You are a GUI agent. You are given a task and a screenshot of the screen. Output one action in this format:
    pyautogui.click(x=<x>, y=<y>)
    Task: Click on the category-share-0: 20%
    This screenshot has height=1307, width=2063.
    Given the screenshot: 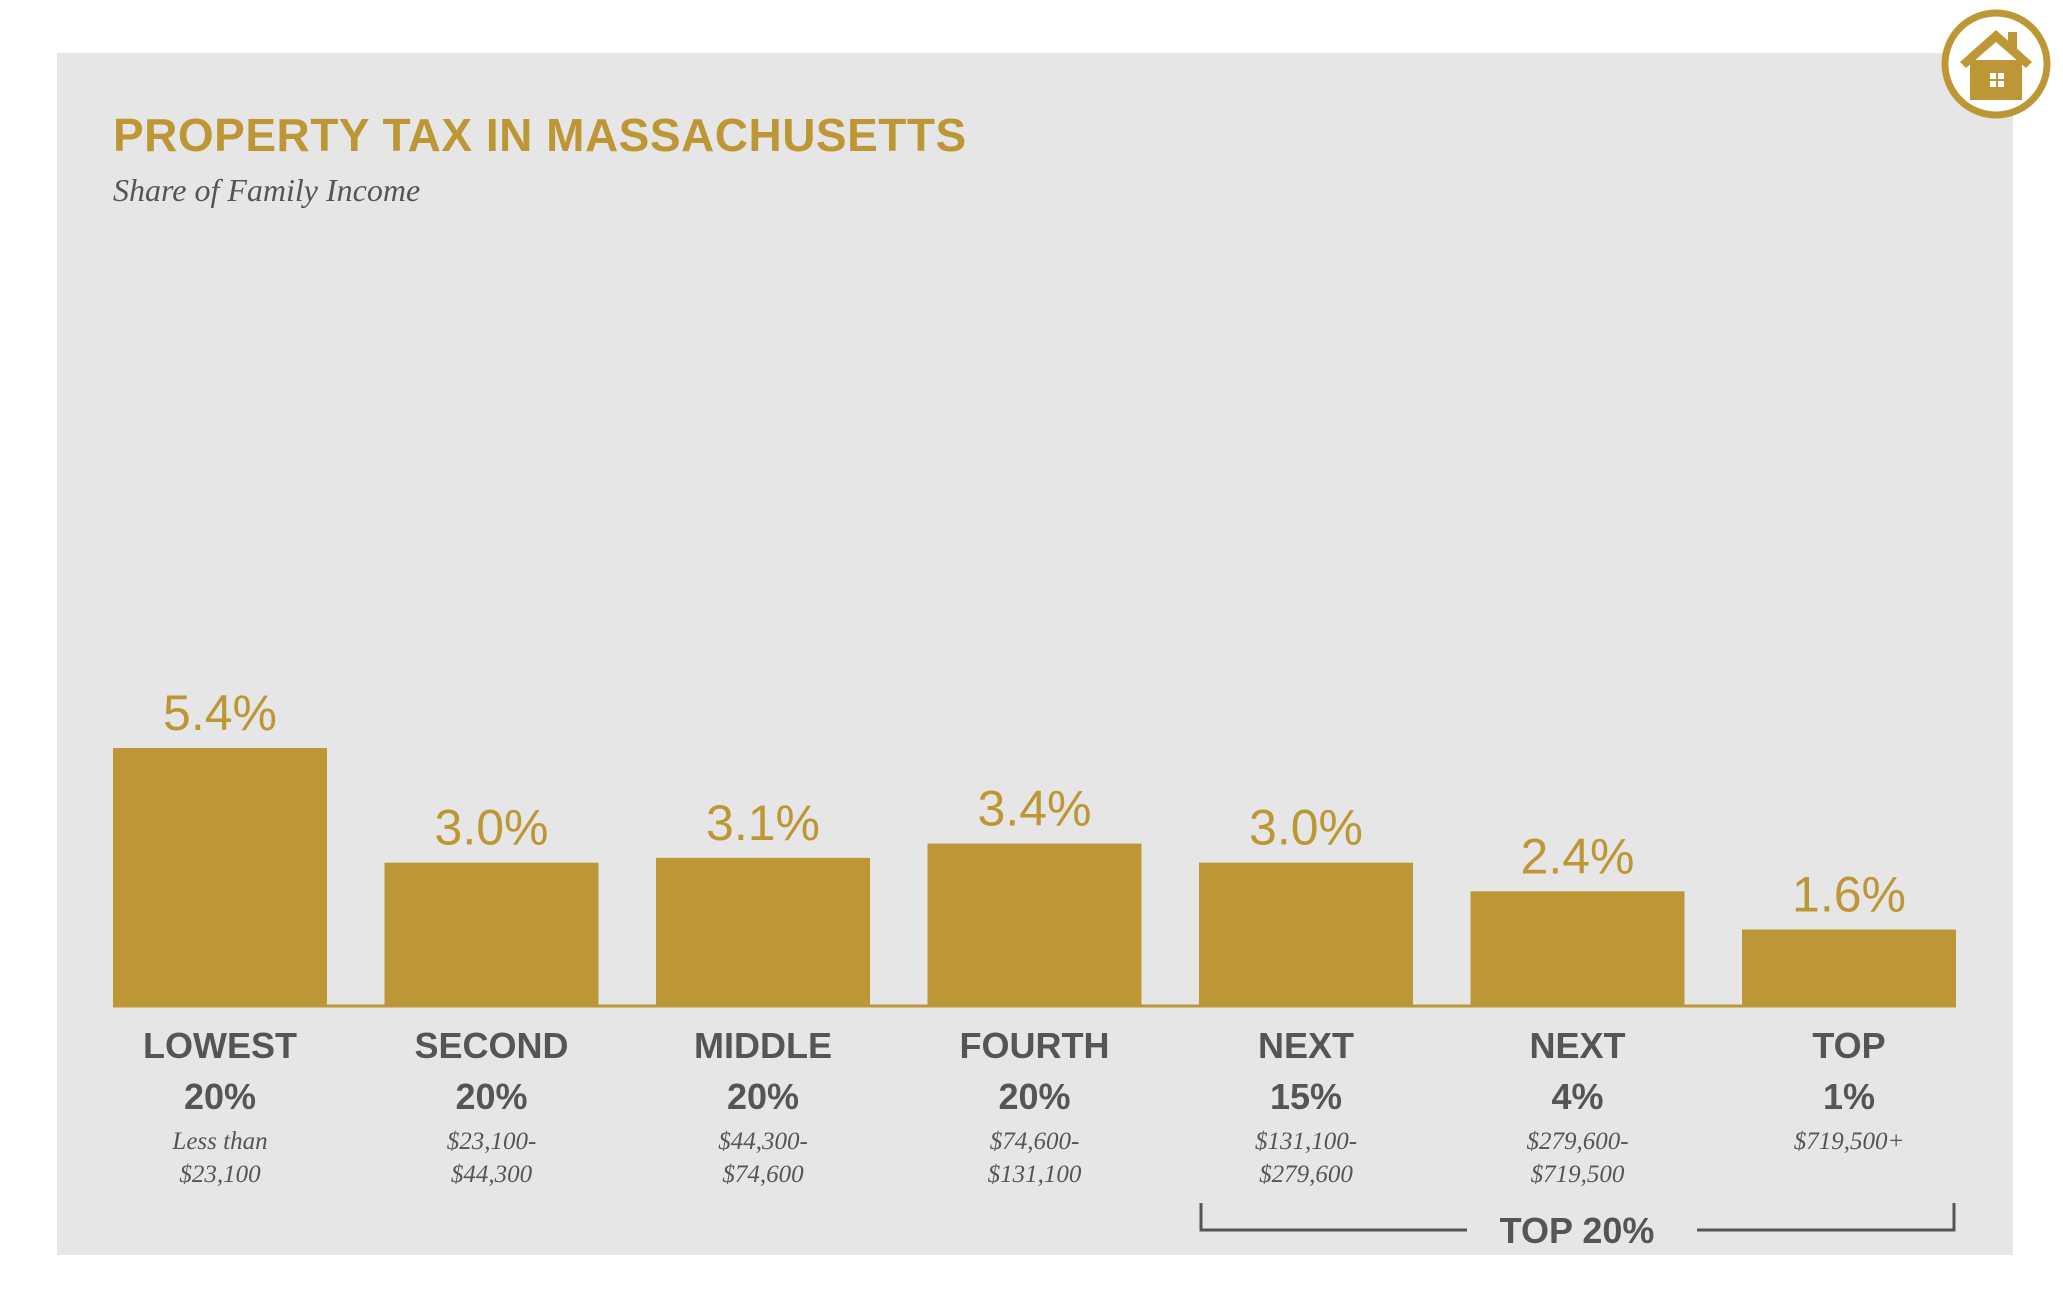 What is the action you would take?
    pyautogui.click(x=220, y=1096)
    